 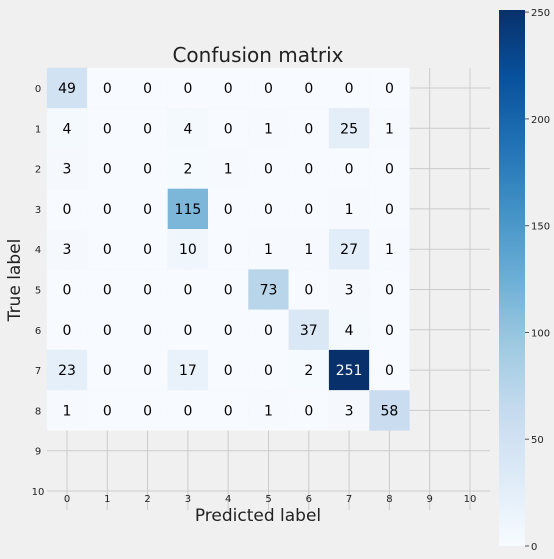 I want to click on x-tick-label: 2, so click(x=147, y=499).